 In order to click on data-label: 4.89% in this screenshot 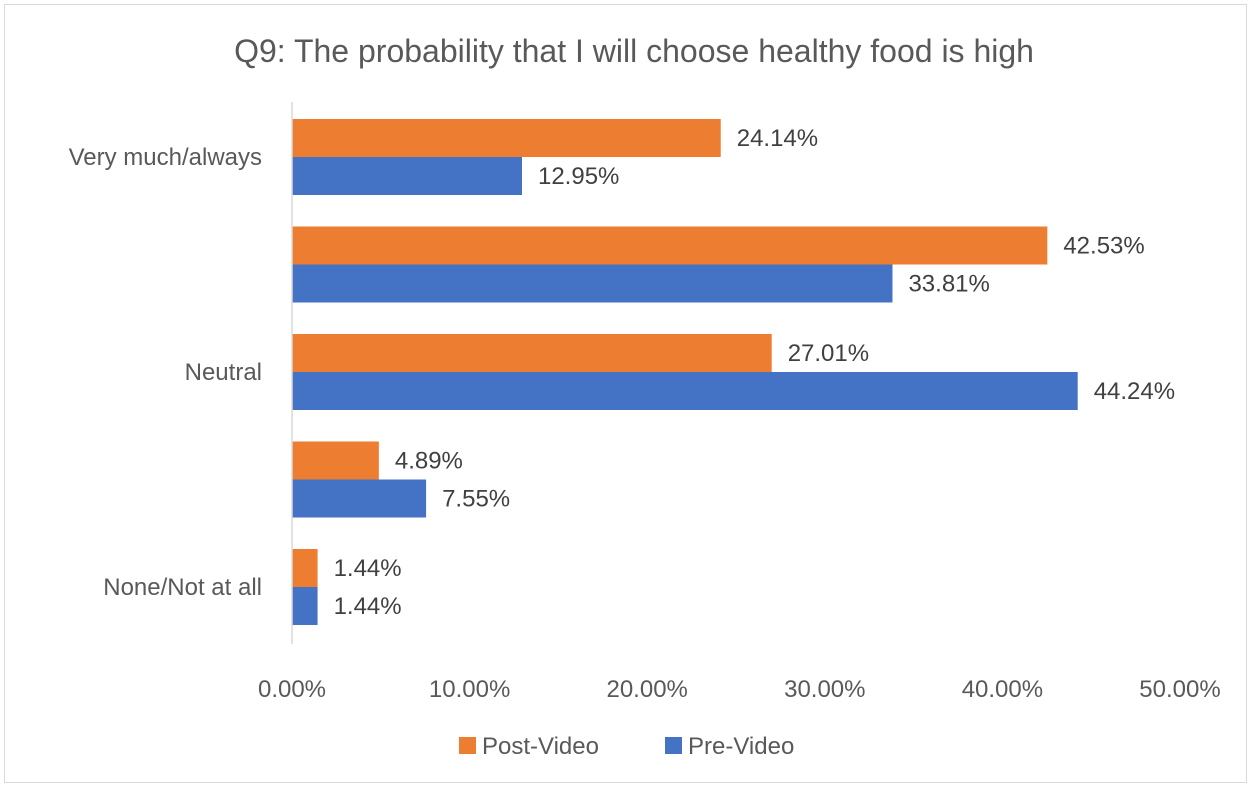, I will do `click(429, 461)`.